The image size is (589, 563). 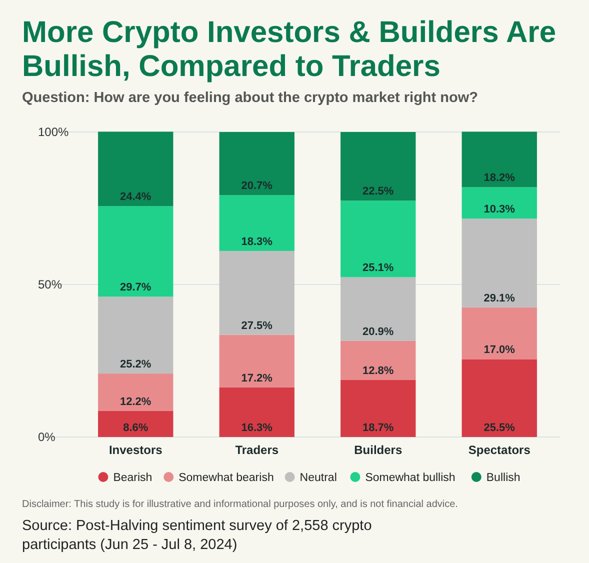 What do you see at coordinates (500, 210) in the screenshot?
I see `data-label: 10.3%` at bounding box center [500, 210].